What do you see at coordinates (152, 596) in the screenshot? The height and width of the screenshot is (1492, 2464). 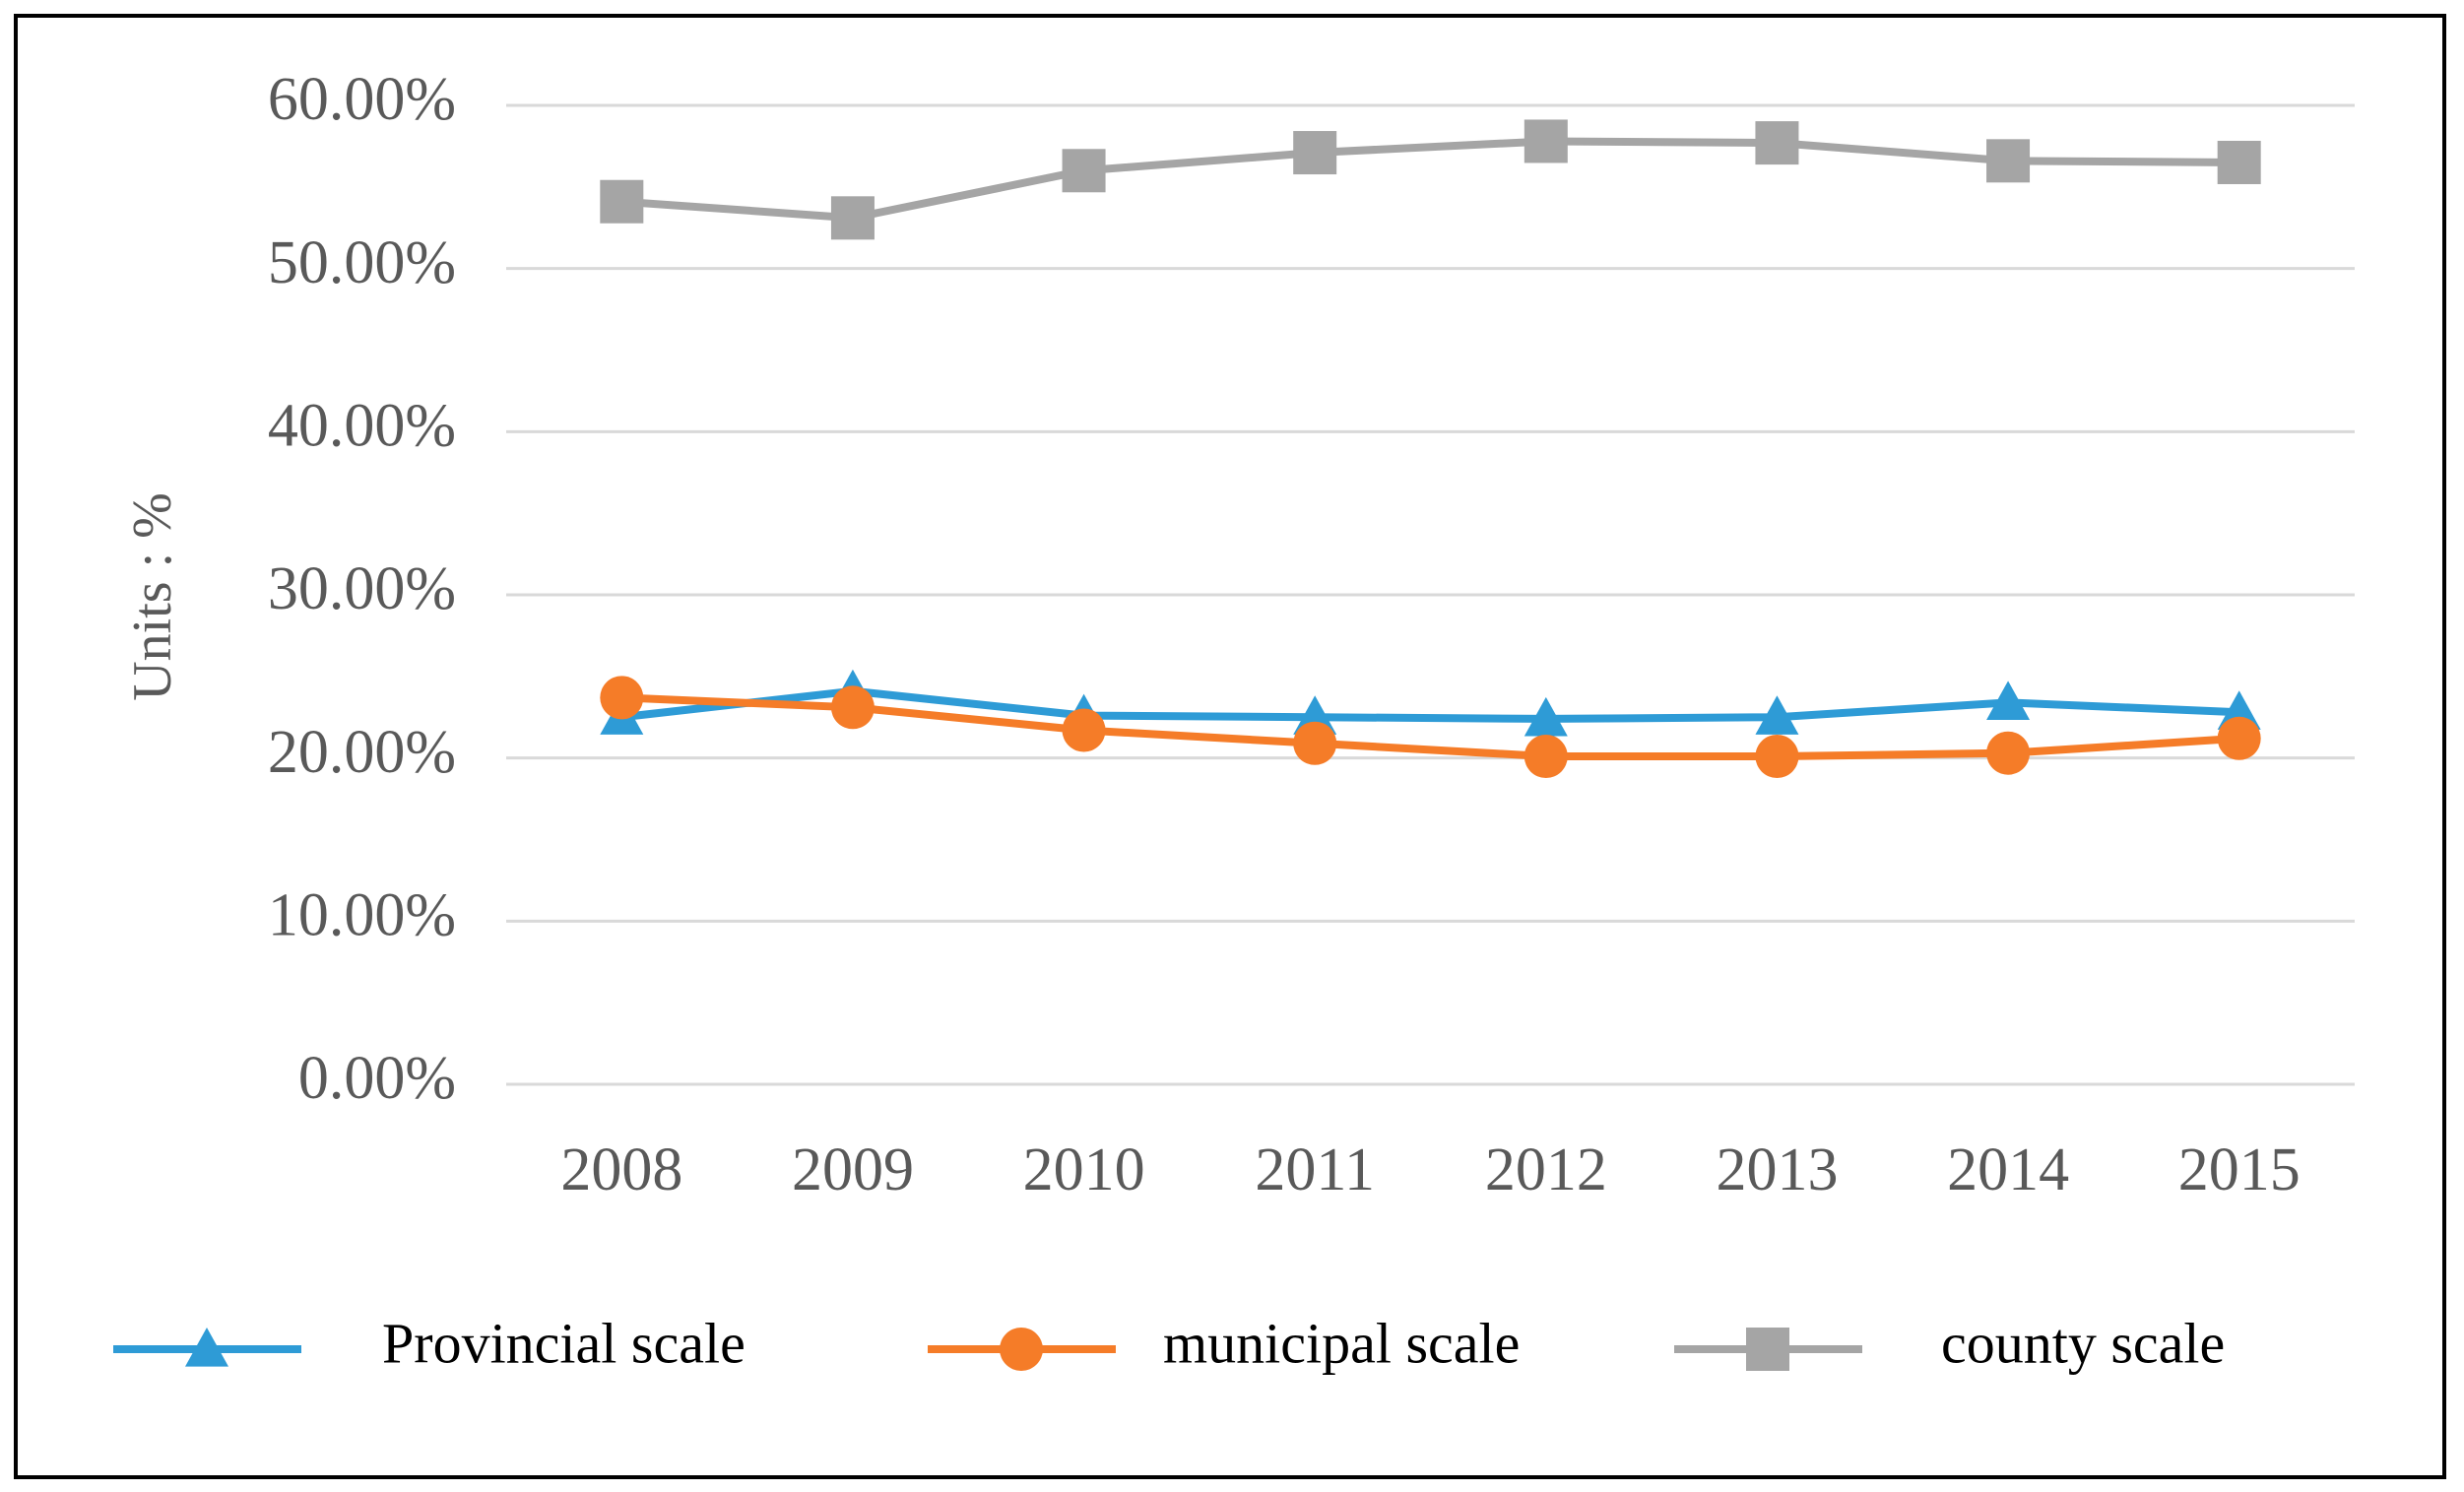 I see `y-axis-label: Units : %` at bounding box center [152, 596].